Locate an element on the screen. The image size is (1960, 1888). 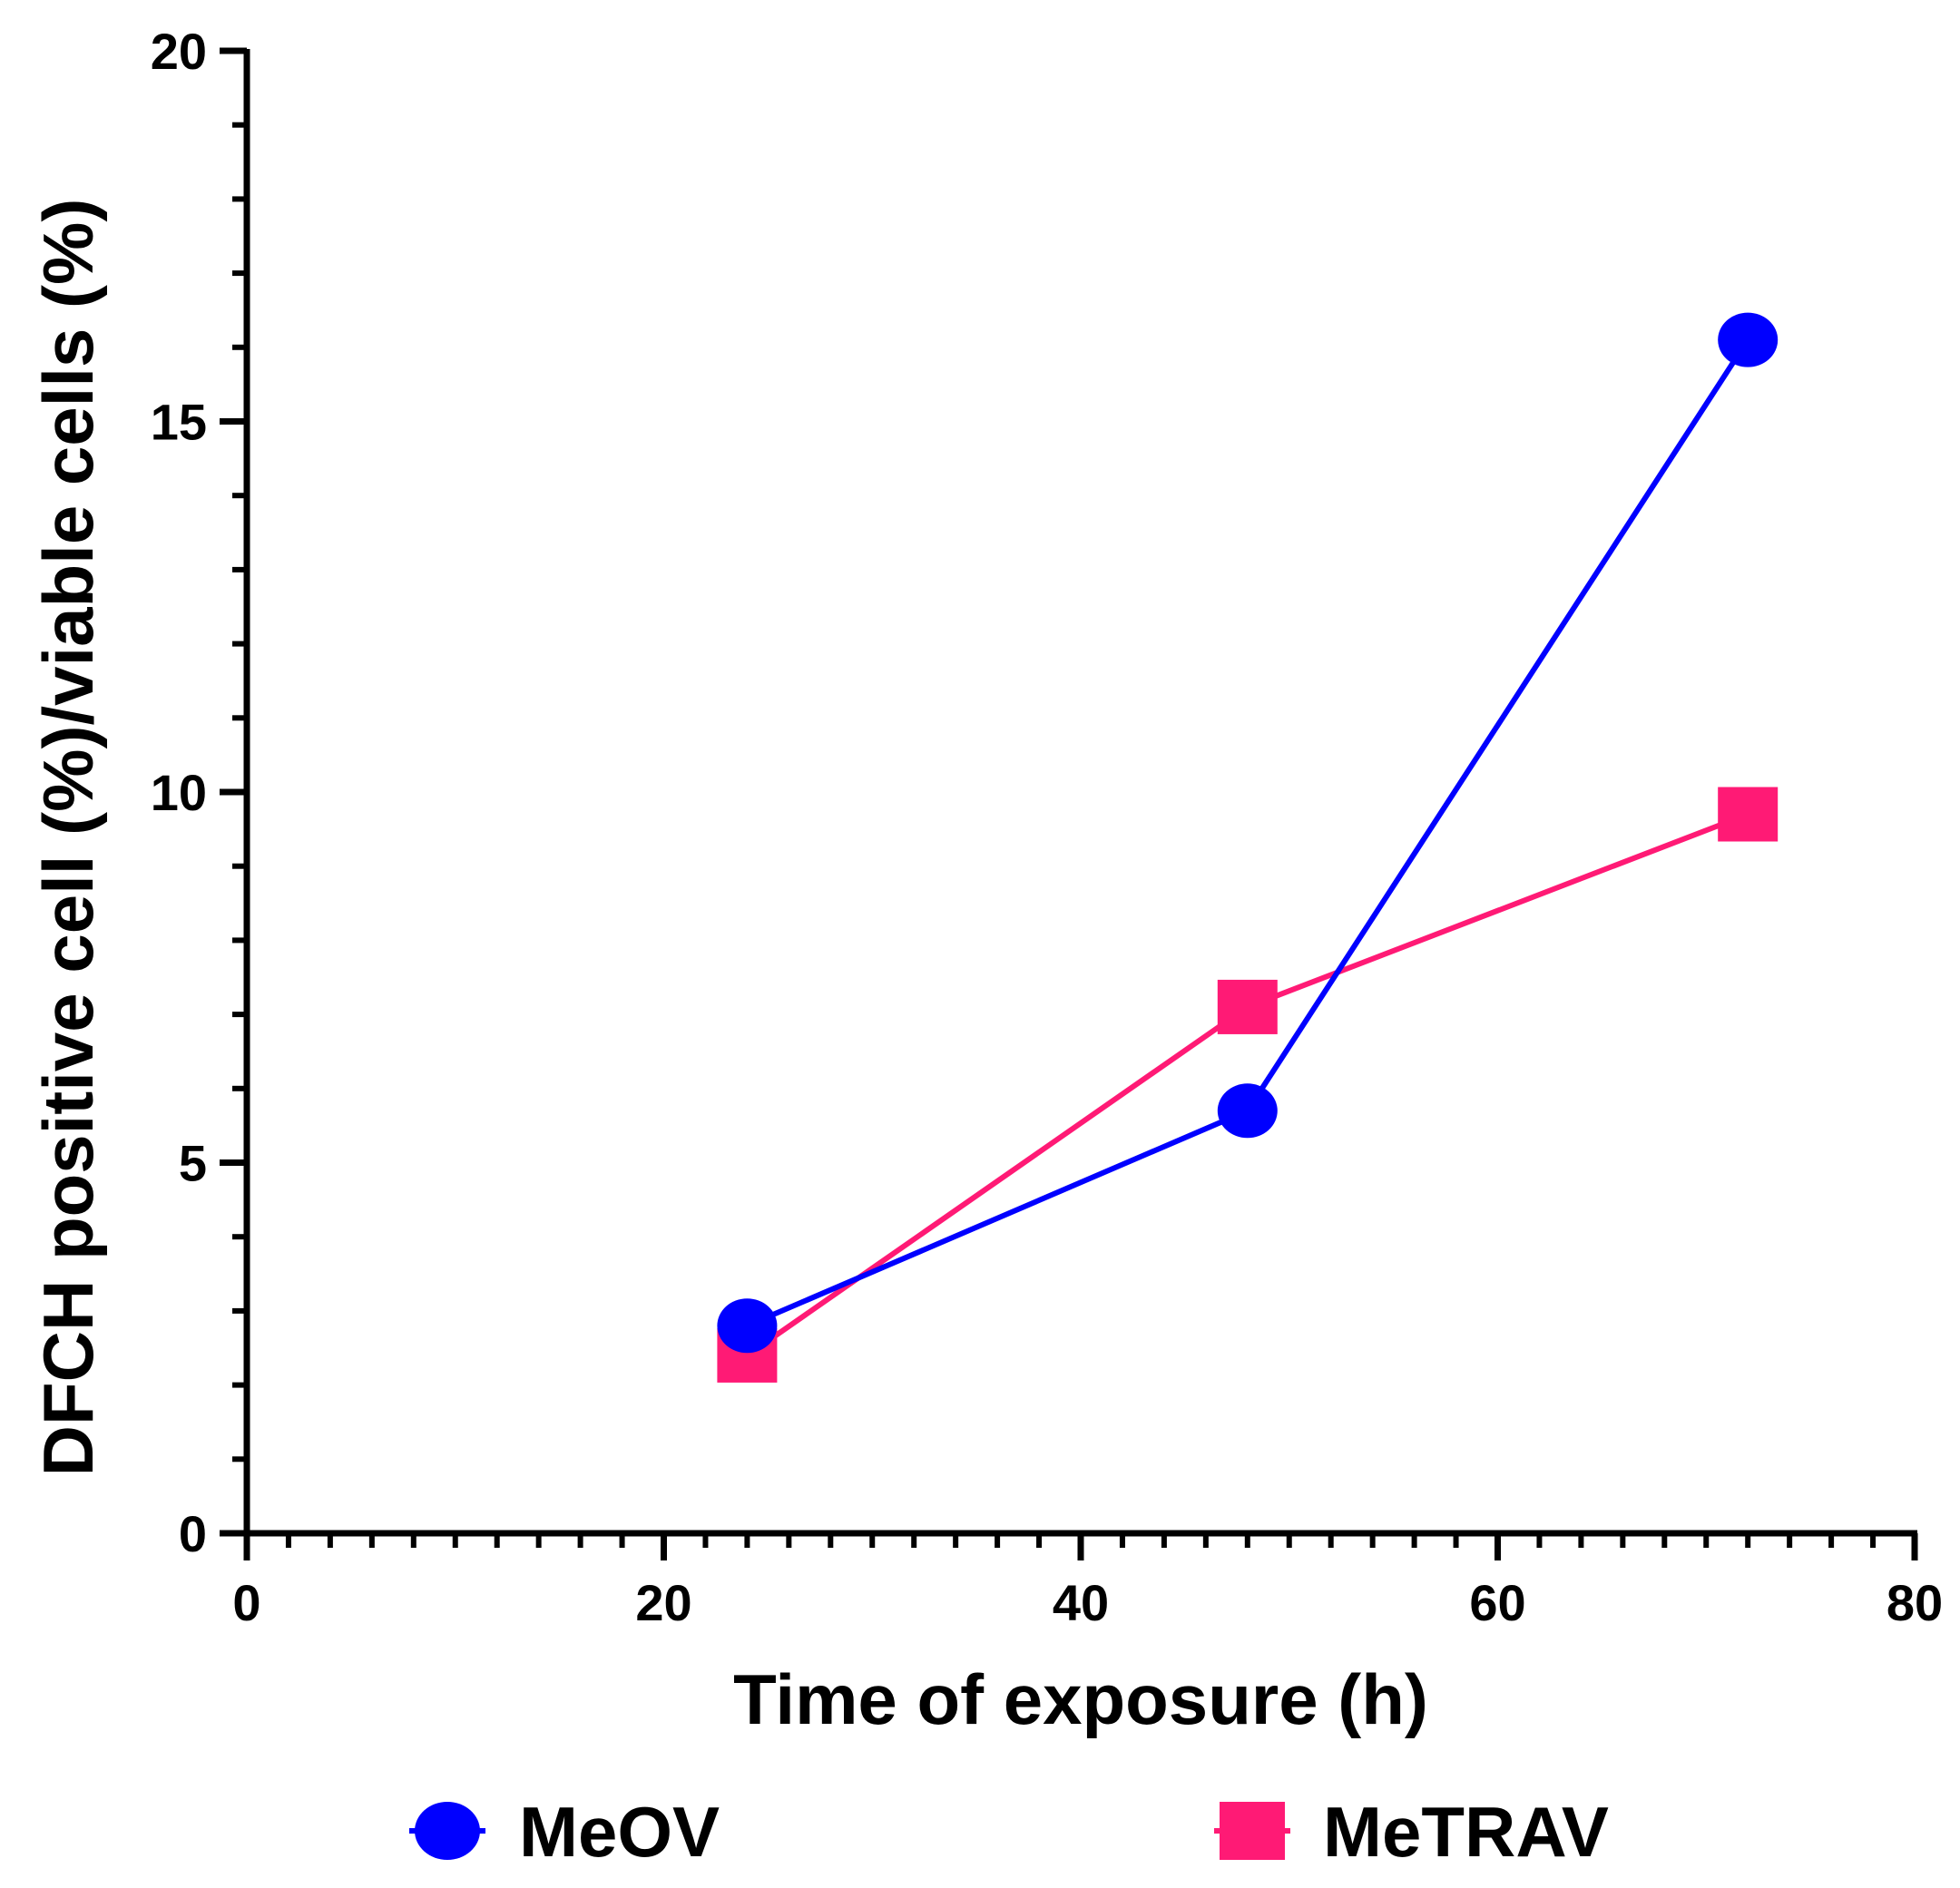
y-tick-label: 10 is located at coordinates (179, 792).